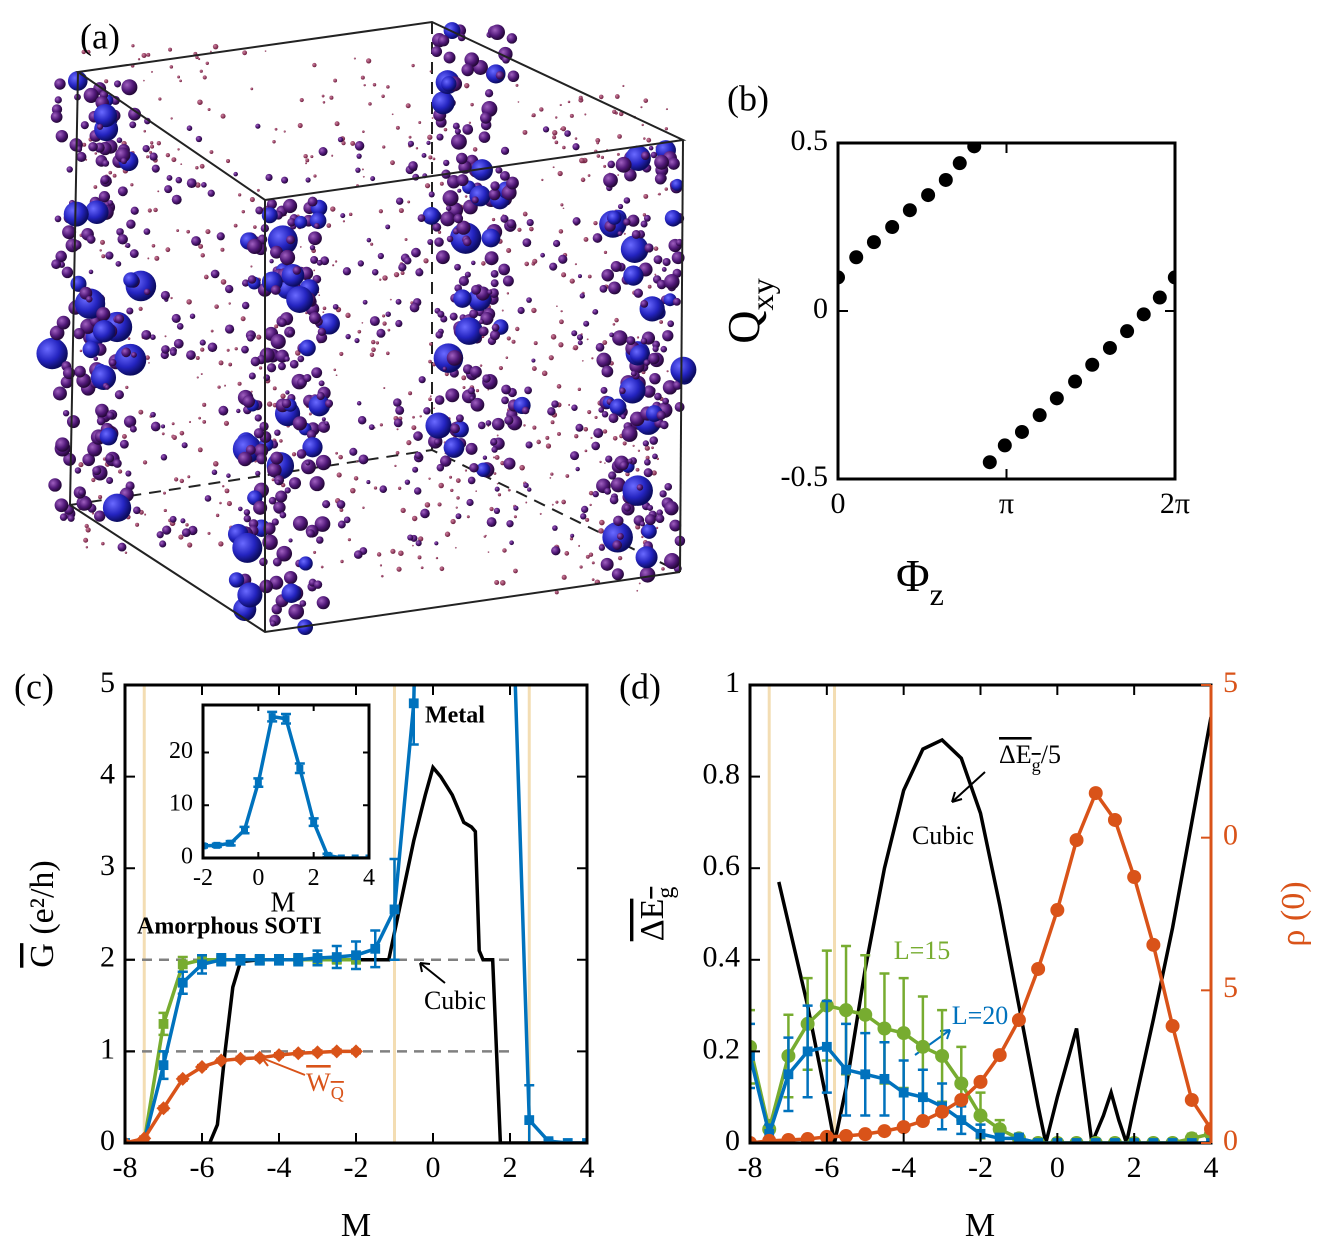  I want to click on x-tick-label: -2, so click(980, 1167).